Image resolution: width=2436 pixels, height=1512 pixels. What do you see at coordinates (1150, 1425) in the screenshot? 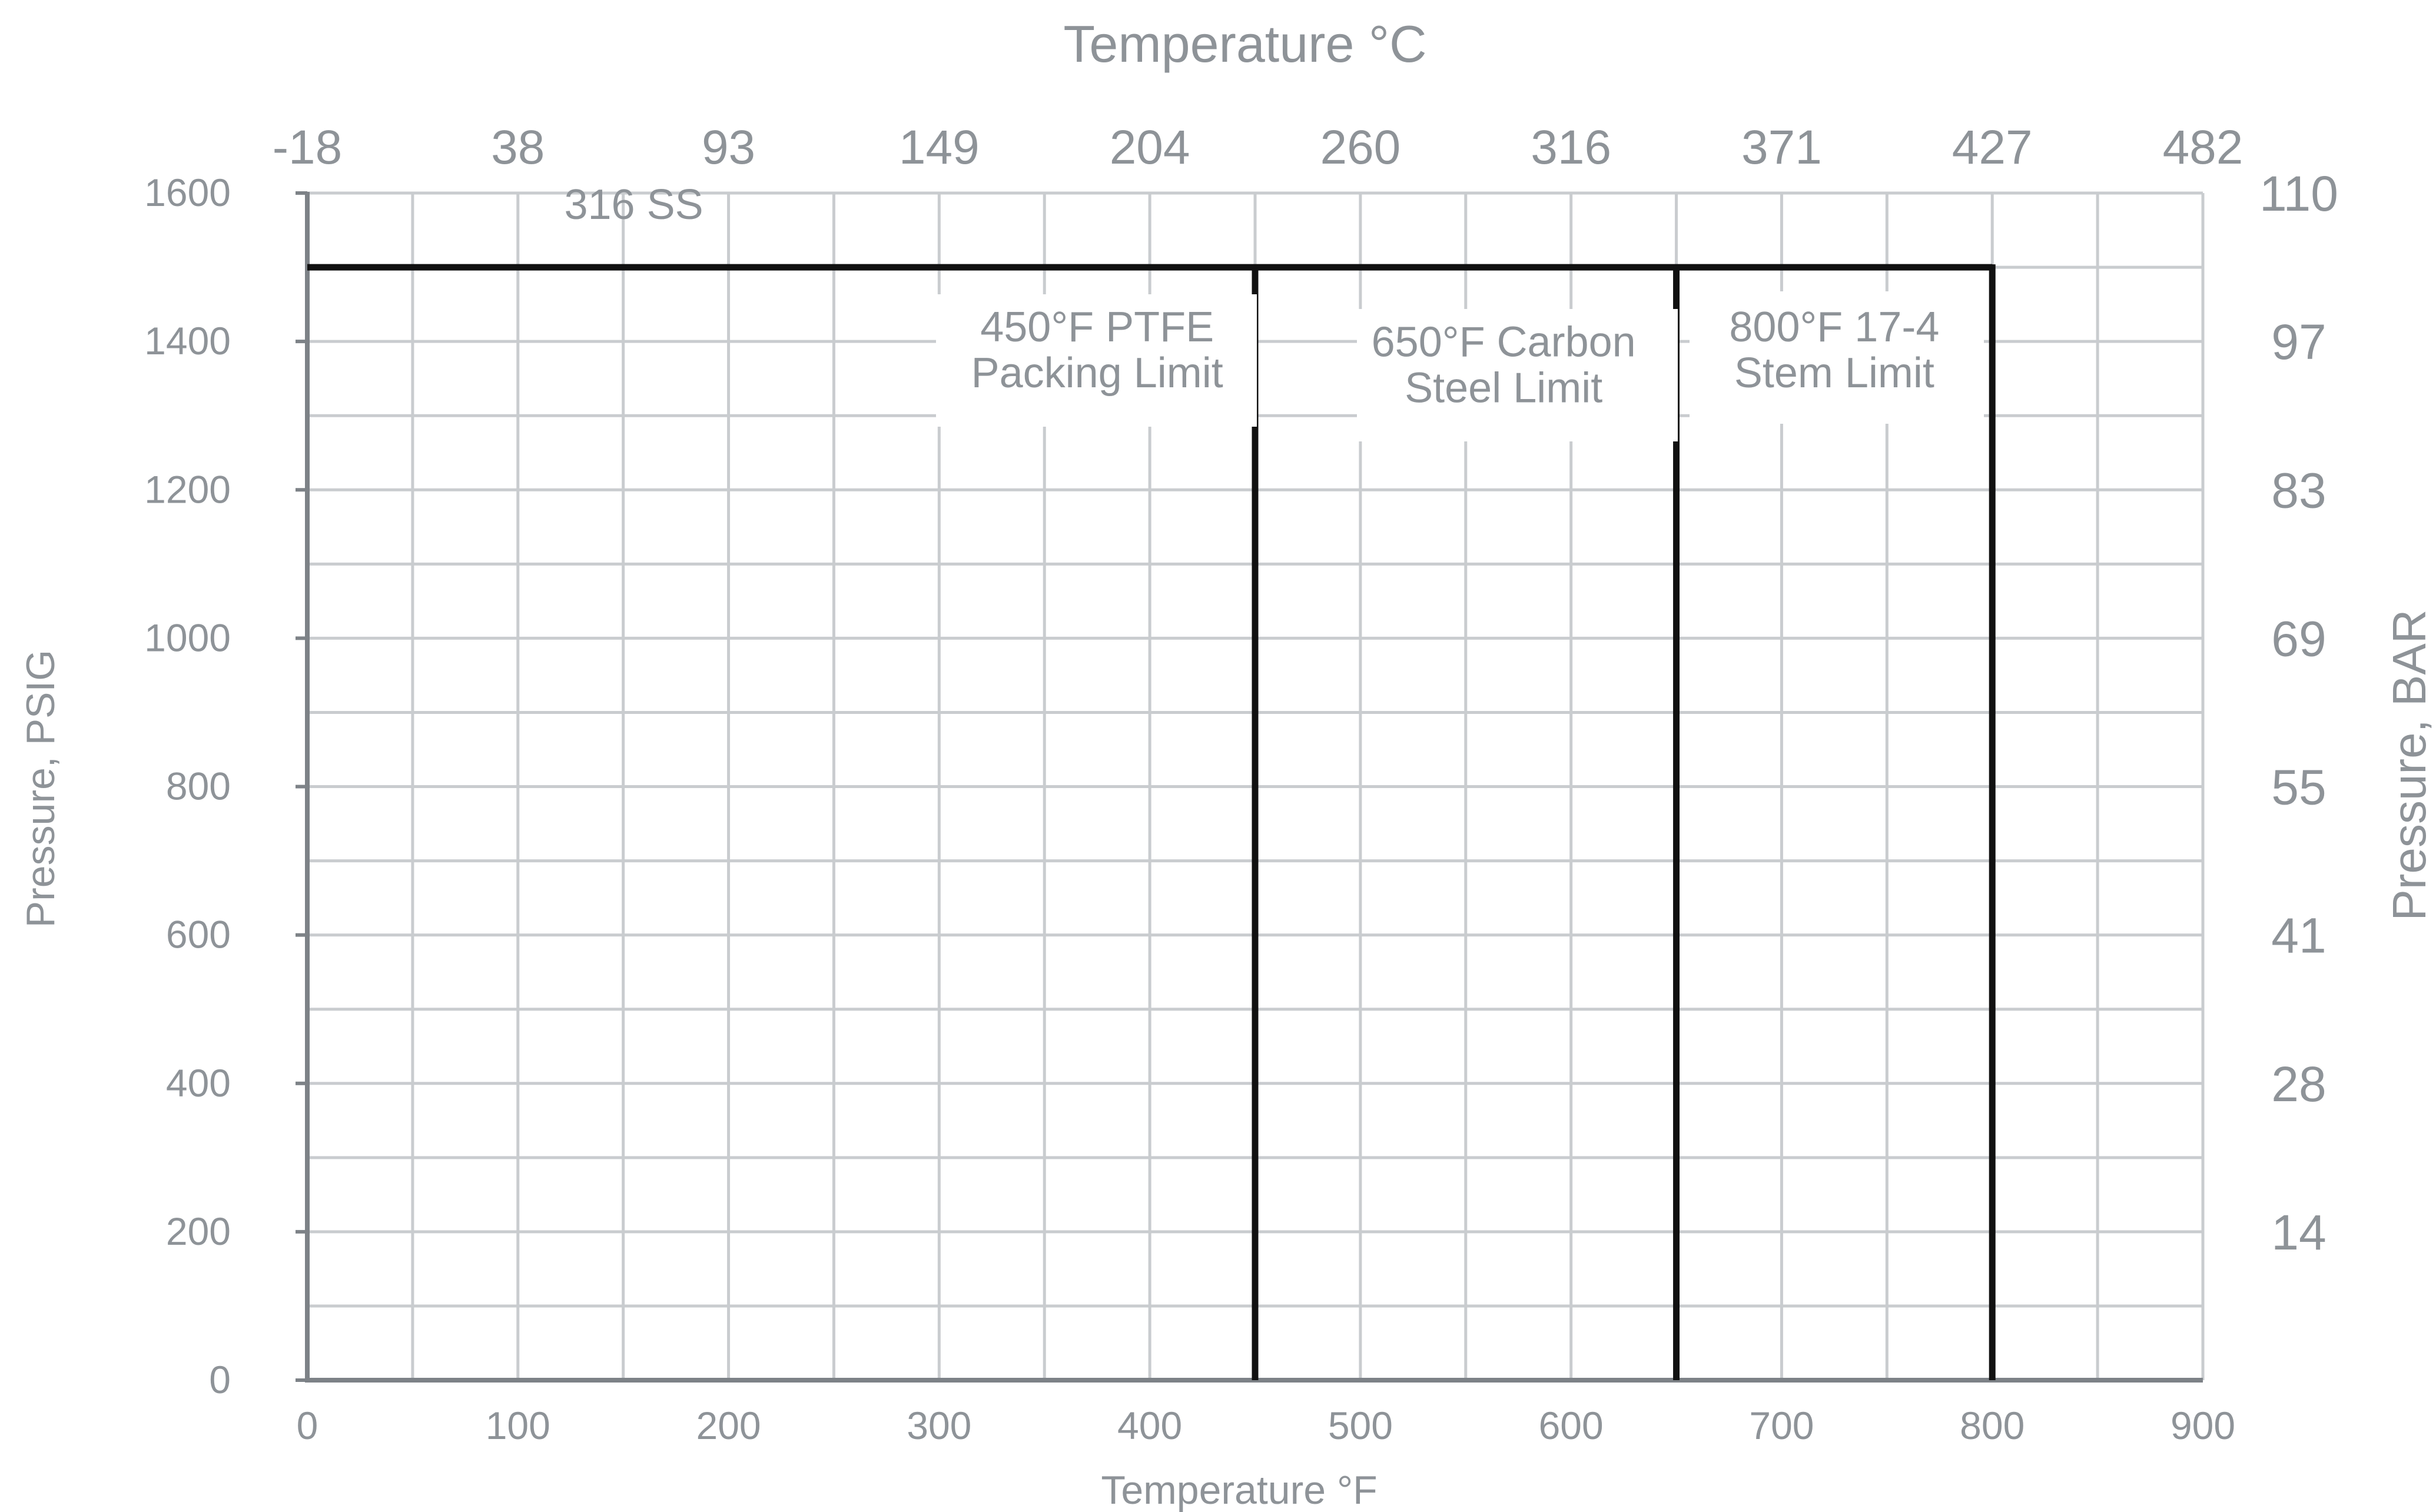
I see `x-tick-label: 400` at bounding box center [1150, 1425].